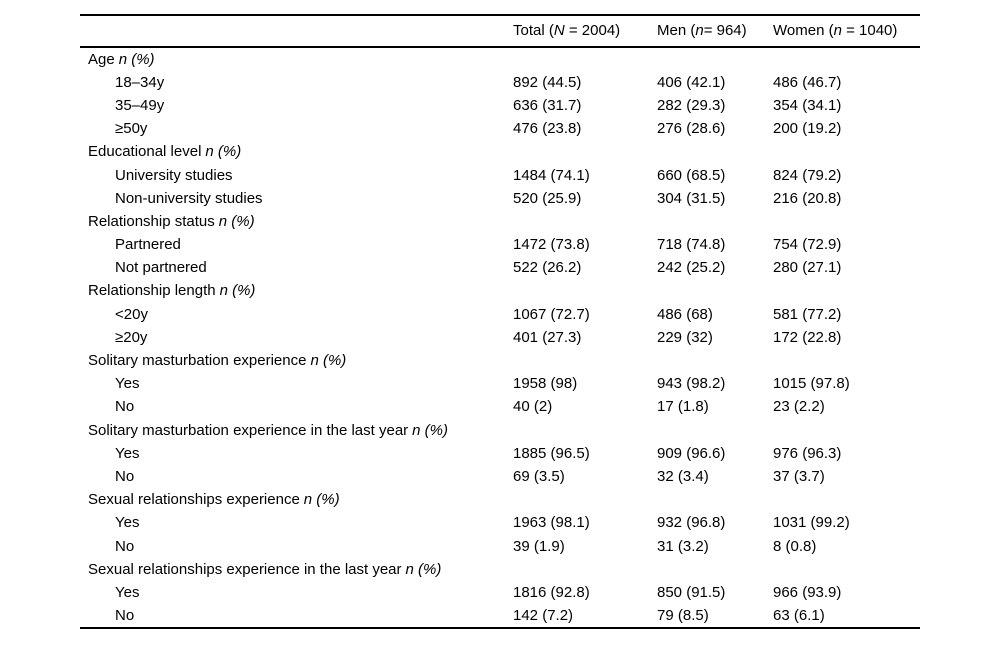 This screenshot has height=645, width=1000. I want to click on row-label: University studies, so click(174, 175).